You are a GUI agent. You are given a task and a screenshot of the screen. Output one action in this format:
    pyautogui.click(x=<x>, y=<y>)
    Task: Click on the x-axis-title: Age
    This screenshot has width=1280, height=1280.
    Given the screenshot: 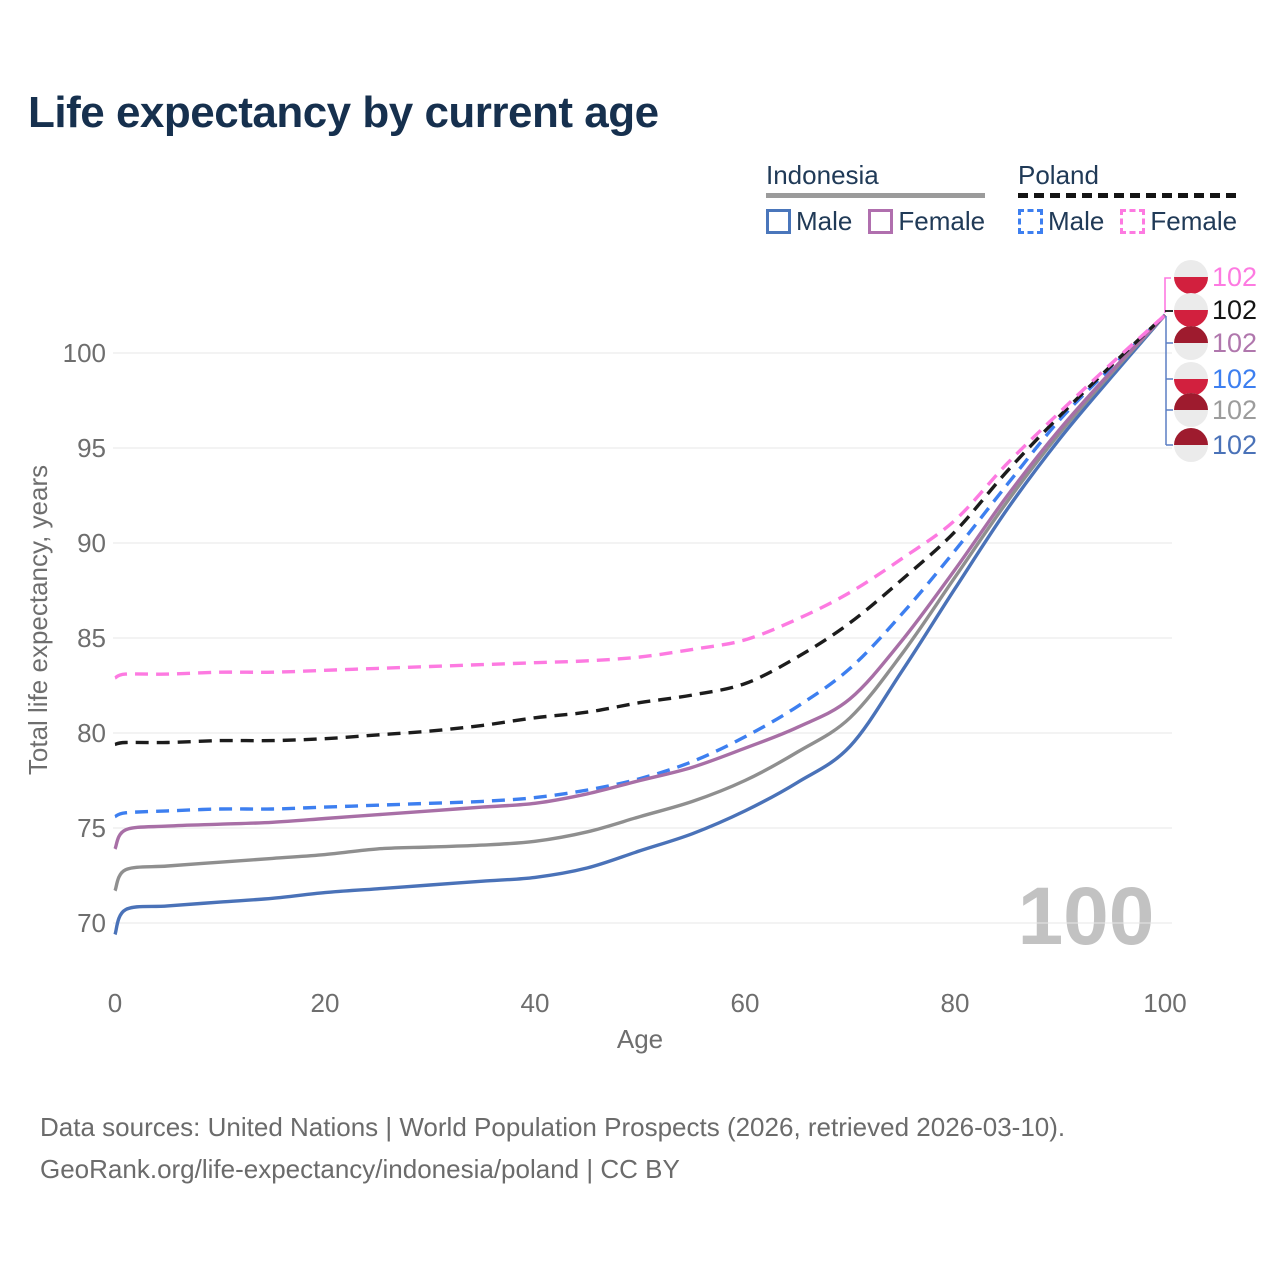 What is the action you would take?
    pyautogui.click(x=640, y=1039)
    